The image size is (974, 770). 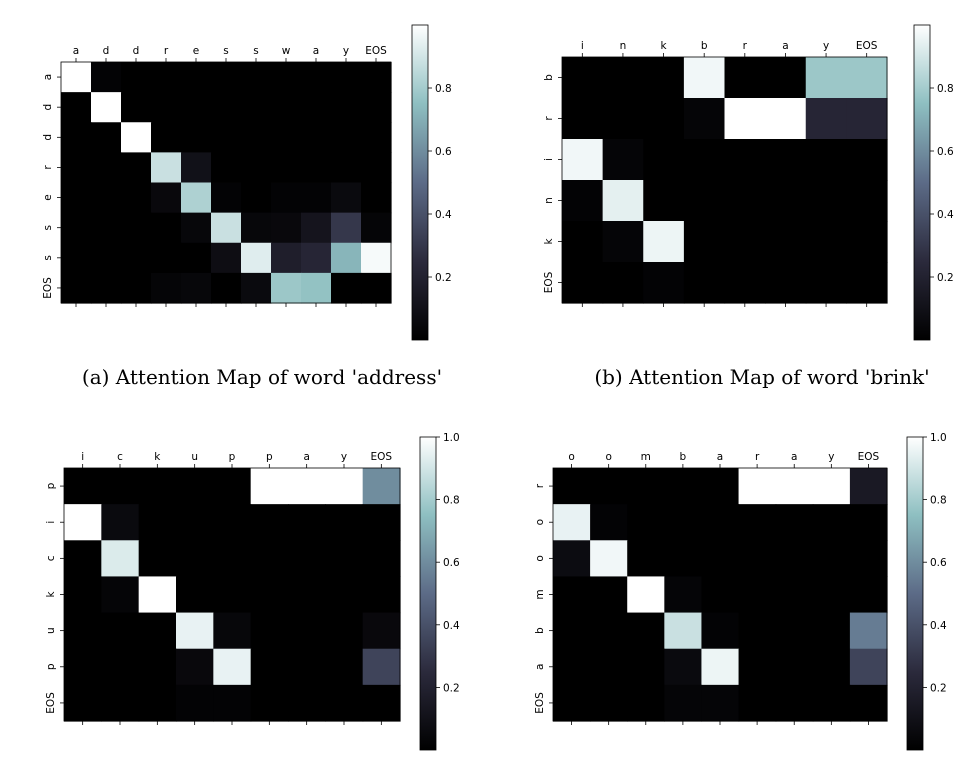 I want to click on x-tick-label: y, so click(x=346, y=51).